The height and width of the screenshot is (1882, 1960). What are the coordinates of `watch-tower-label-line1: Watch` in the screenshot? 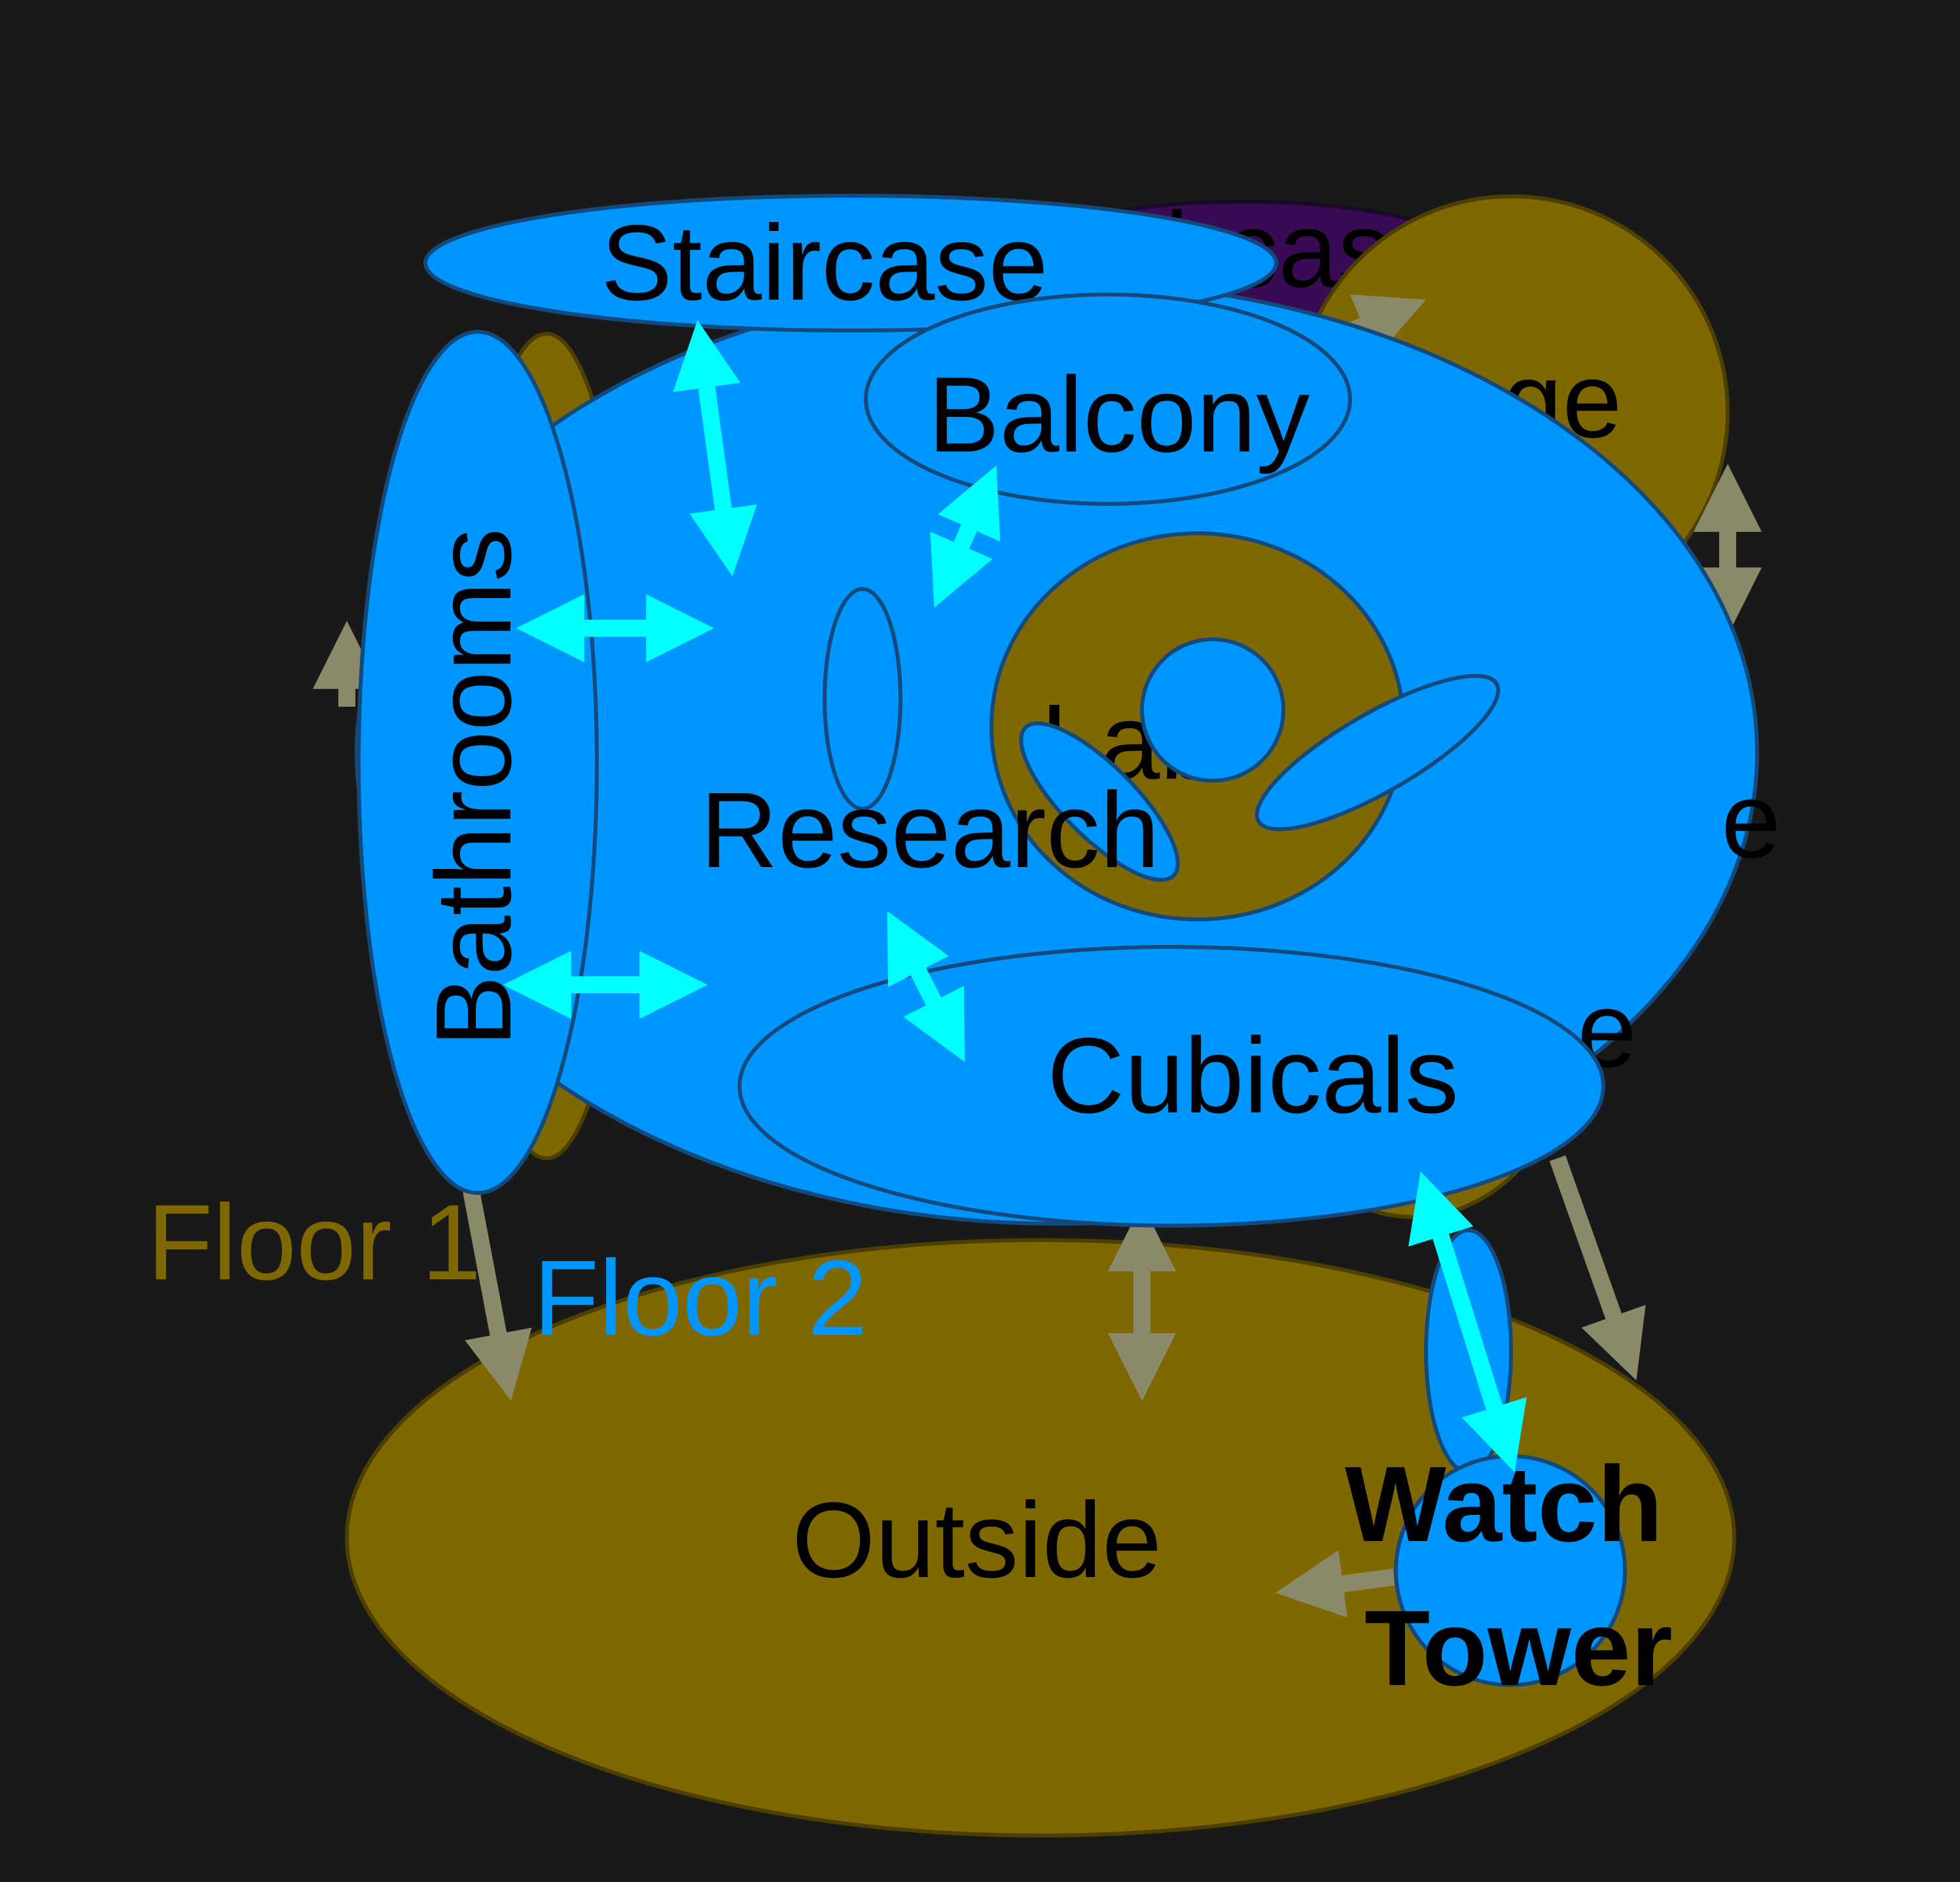 It's located at (1504, 1504).